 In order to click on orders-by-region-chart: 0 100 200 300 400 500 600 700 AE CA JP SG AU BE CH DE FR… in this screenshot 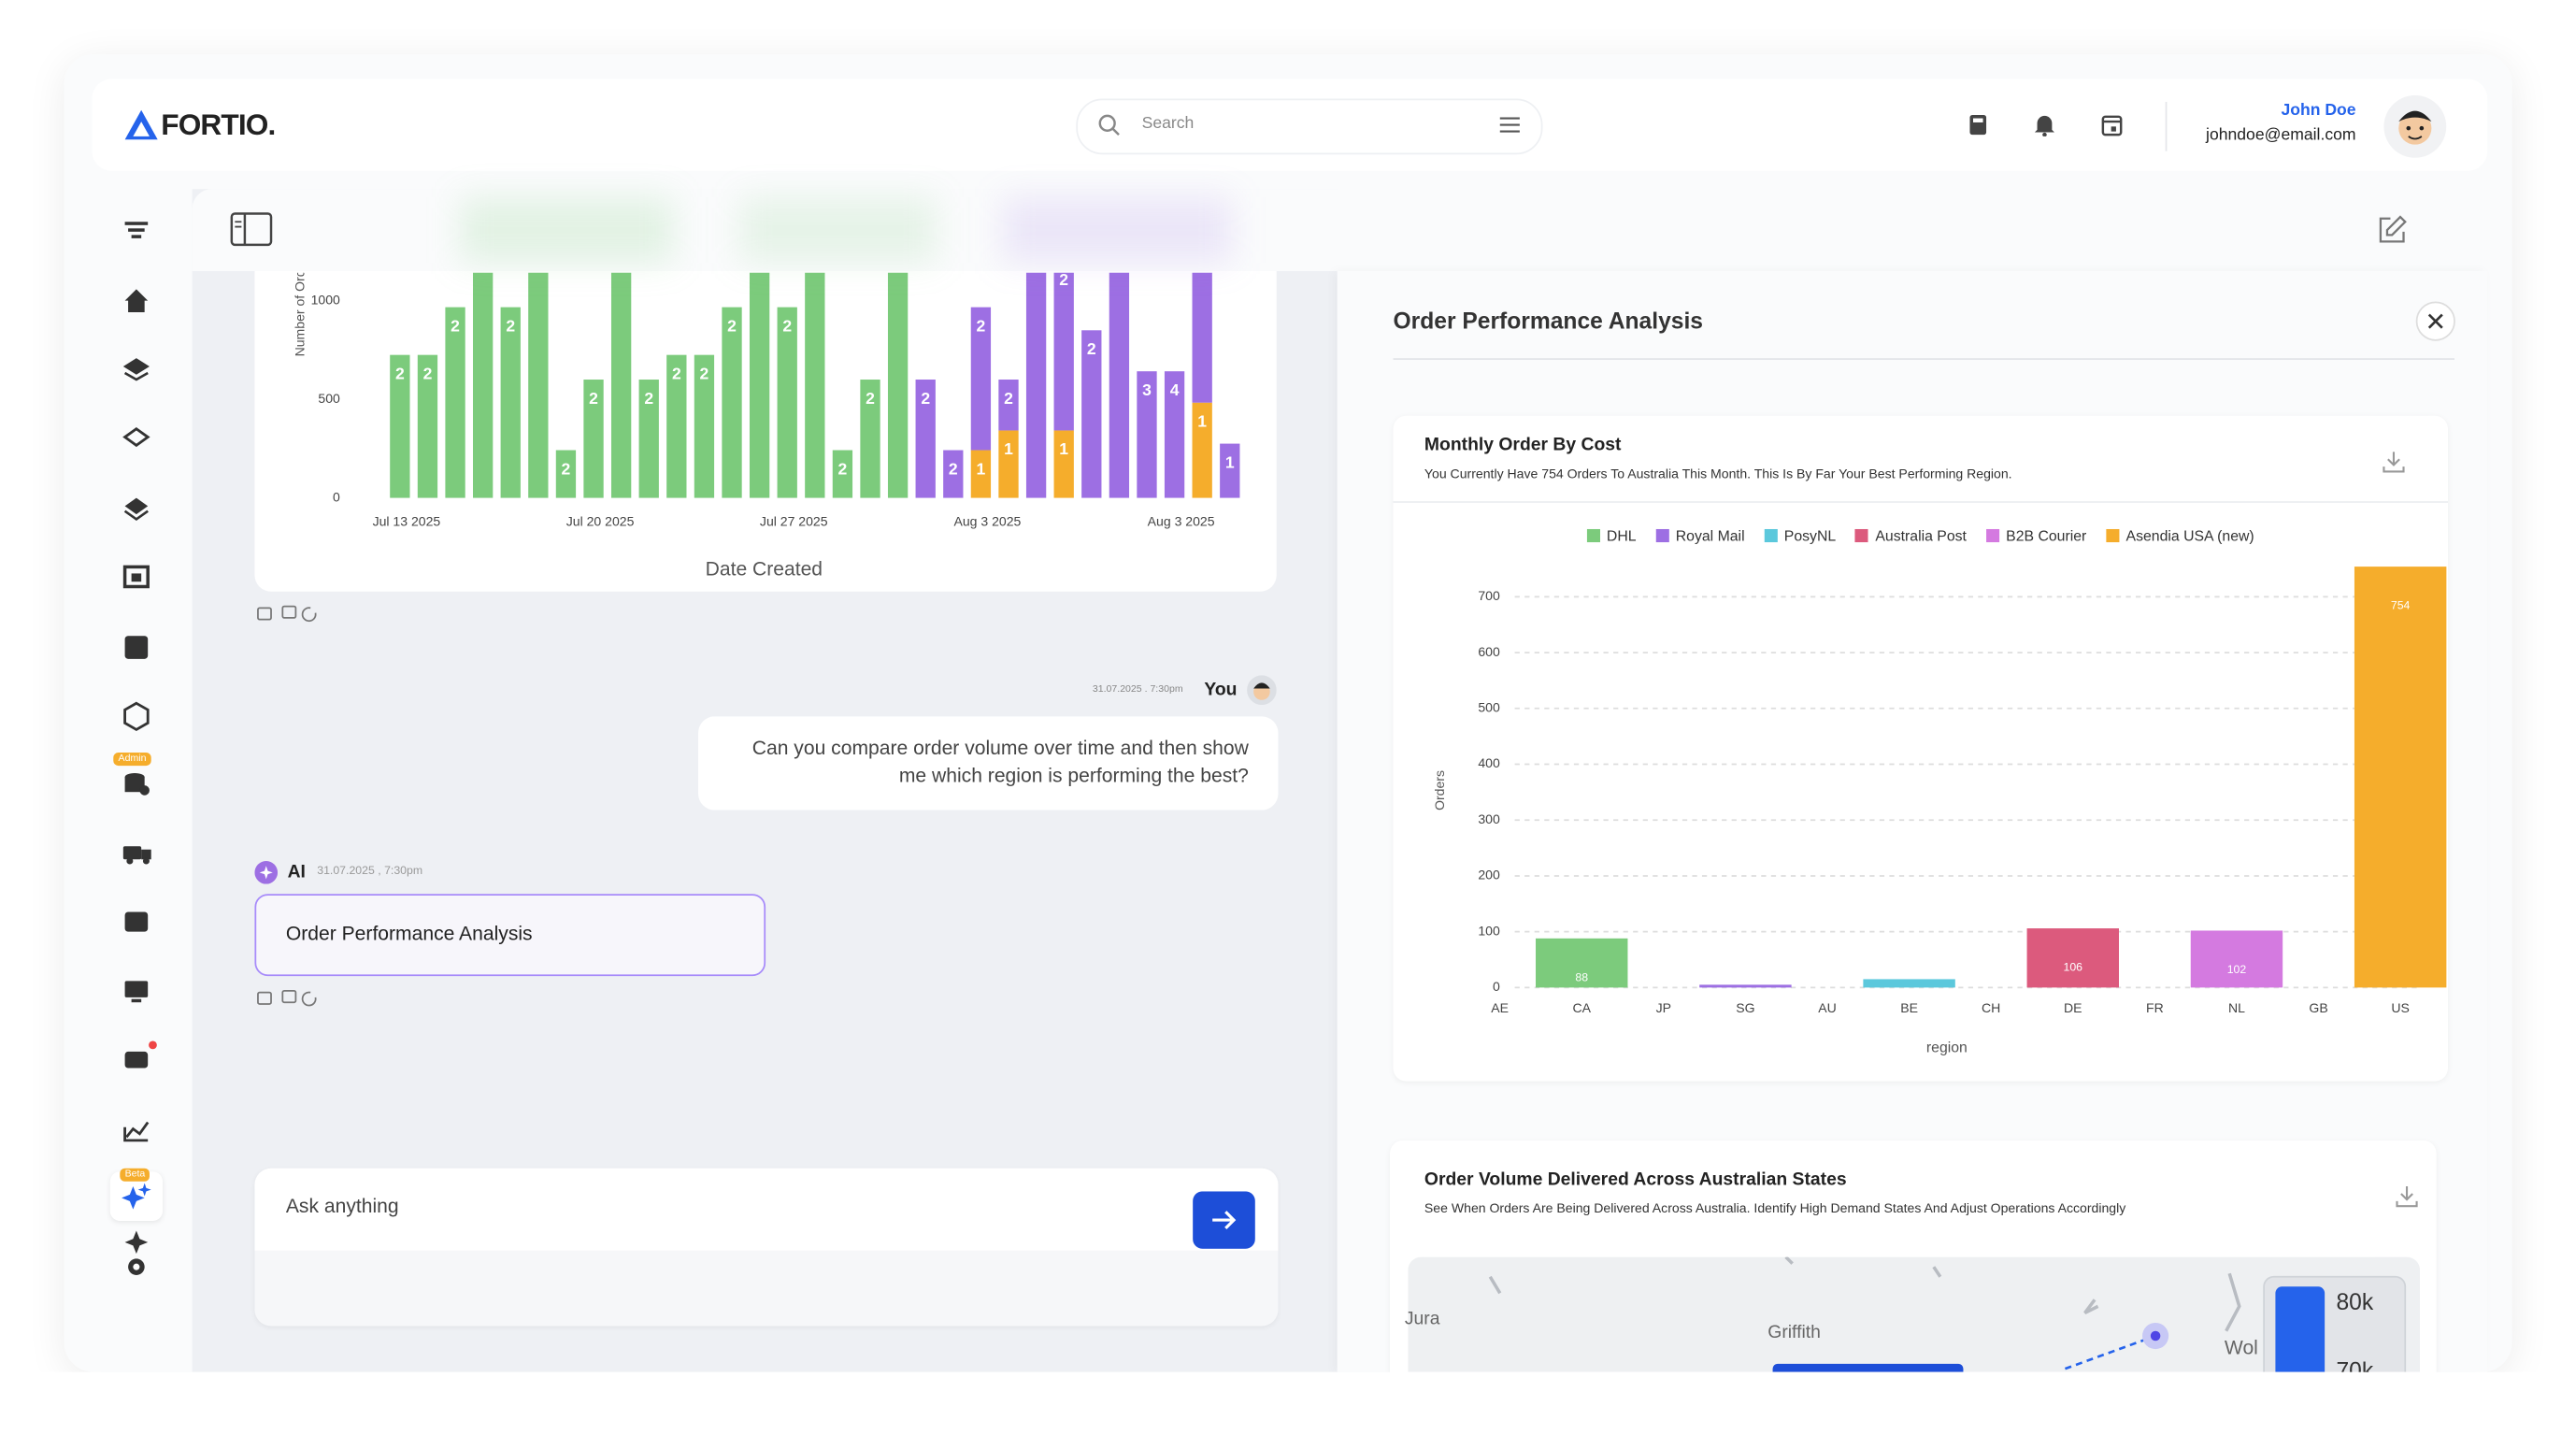, I will do `click(1939, 811)`.